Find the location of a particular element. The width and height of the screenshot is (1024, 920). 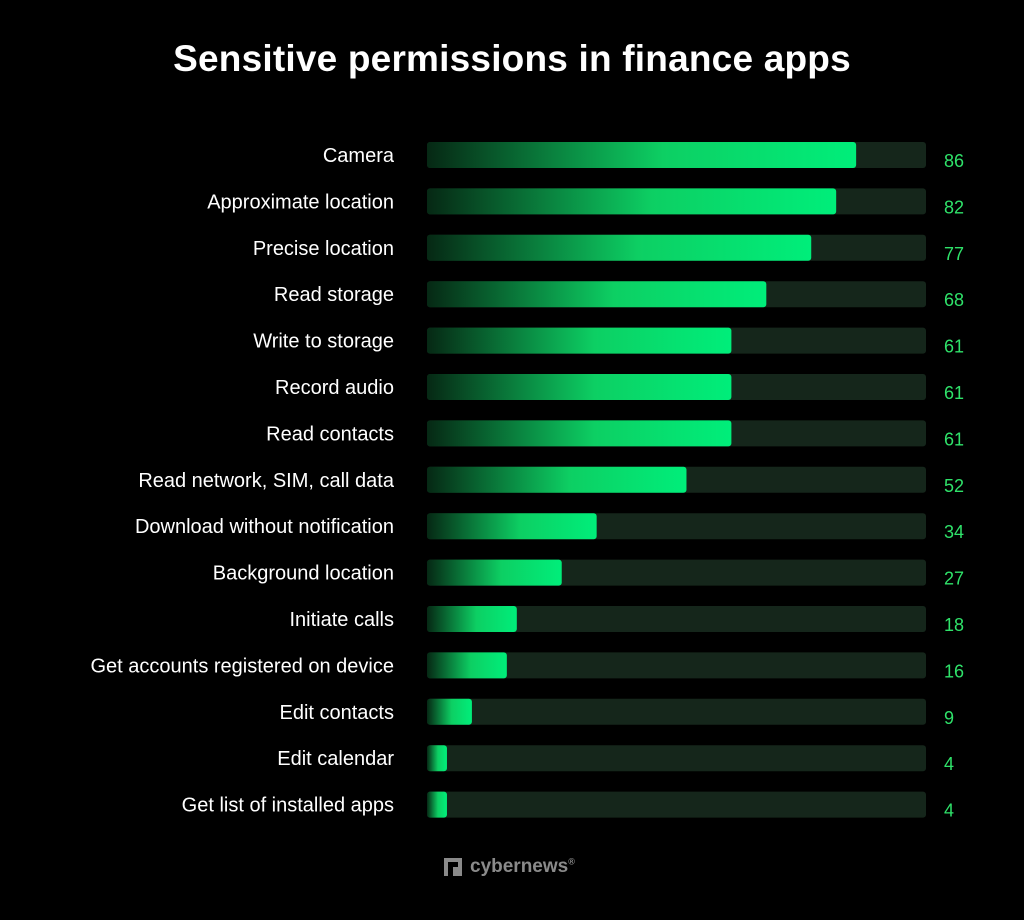

category-label: Write to storage is located at coordinates (323, 342).